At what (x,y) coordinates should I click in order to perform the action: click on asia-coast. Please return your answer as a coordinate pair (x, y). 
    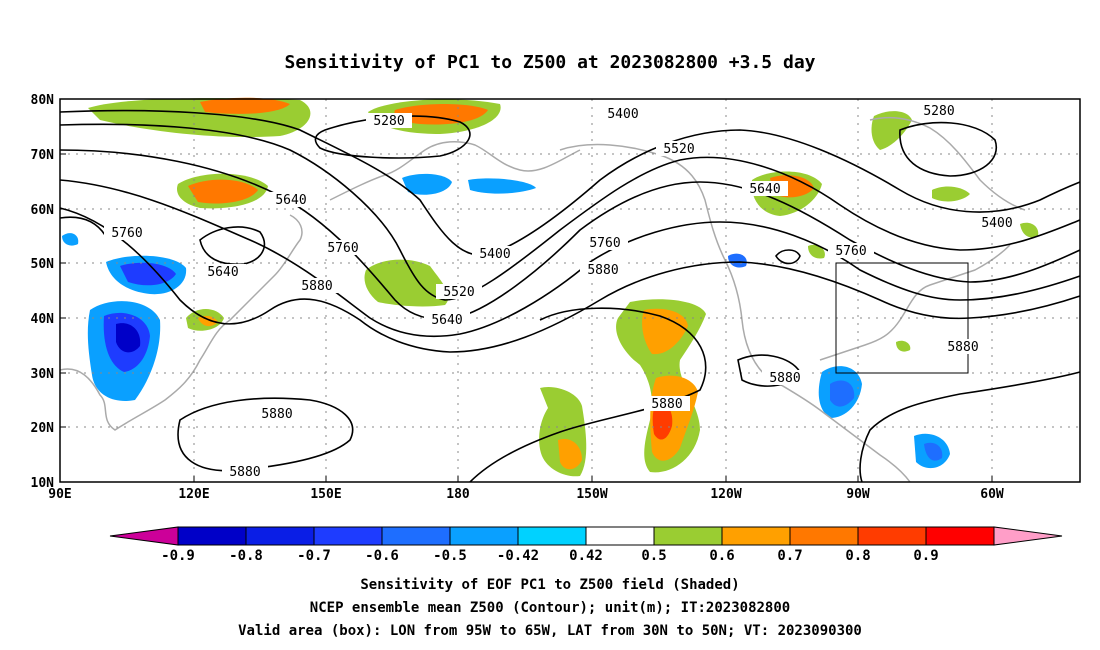
    Looking at the image, I should click on (181, 322).